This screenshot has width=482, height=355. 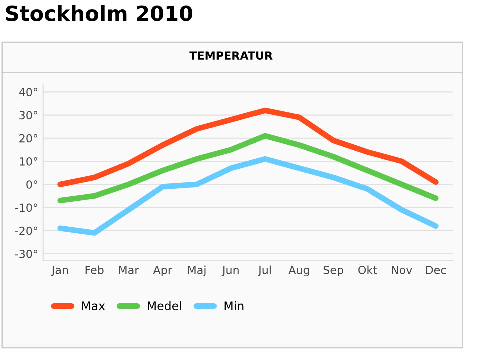 What do you see at coordinates (129, 270) in the screenshot?
I see `x-tick-label: Mar` at bounding box center [129, 270].